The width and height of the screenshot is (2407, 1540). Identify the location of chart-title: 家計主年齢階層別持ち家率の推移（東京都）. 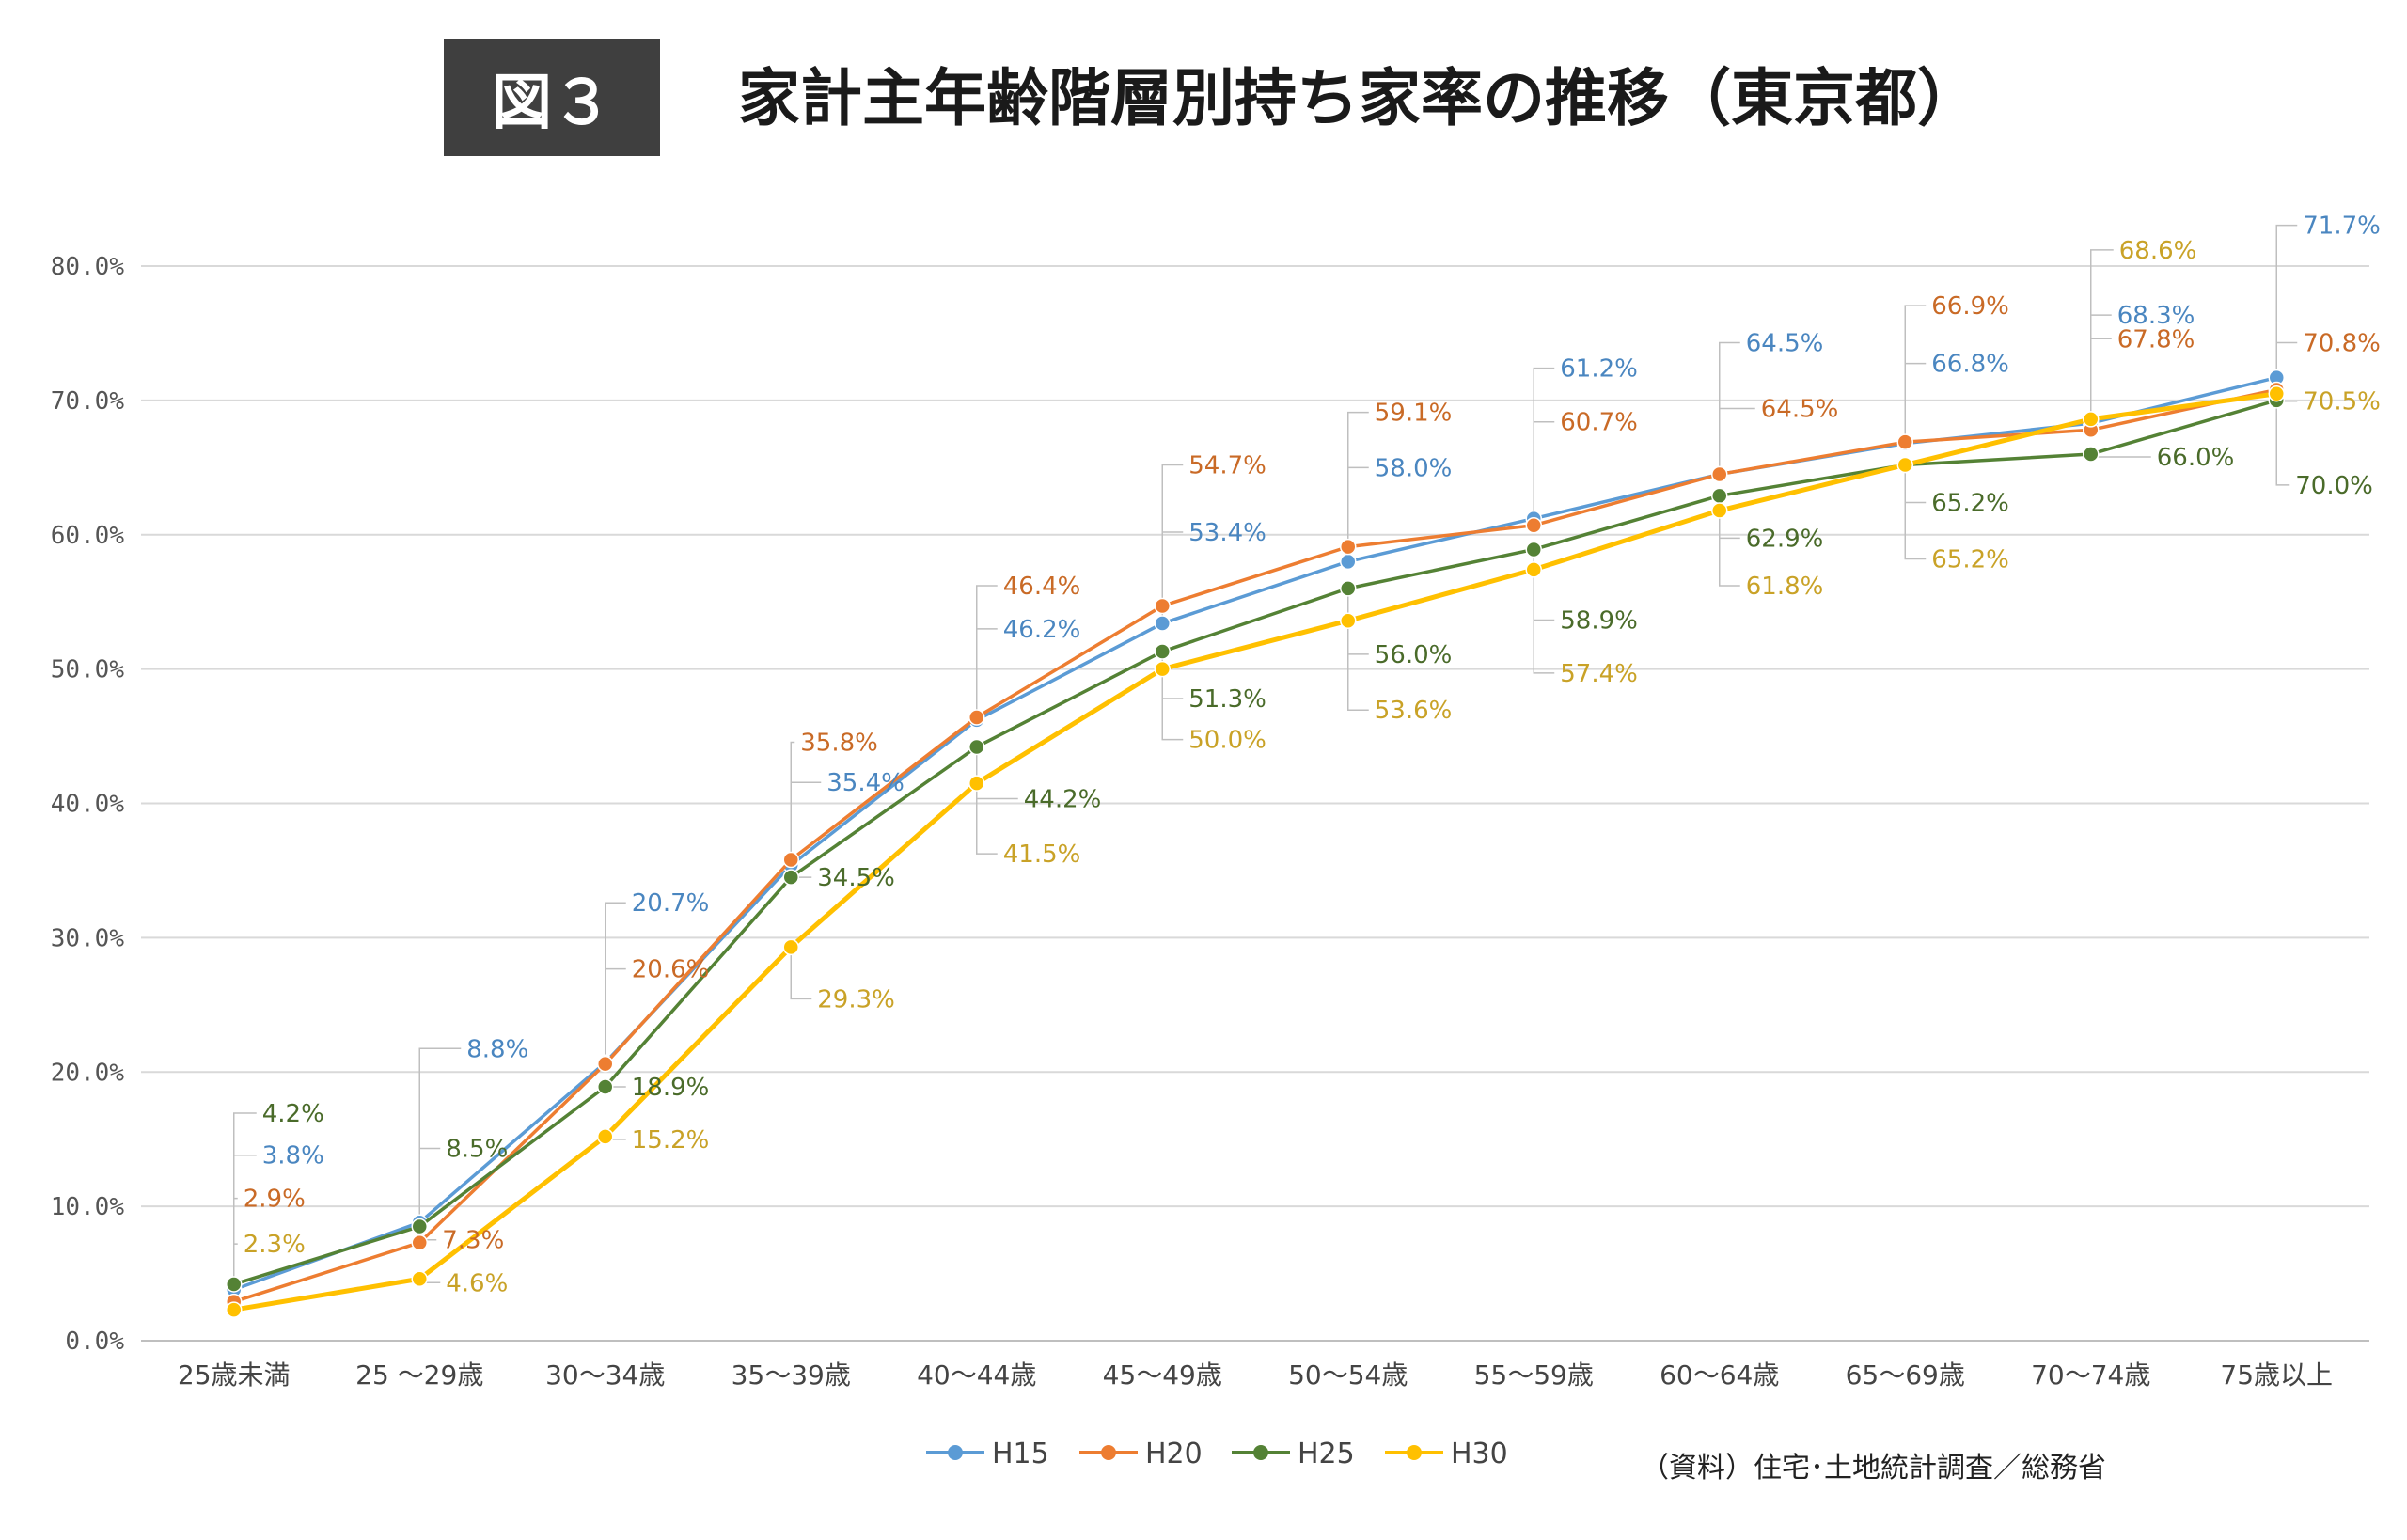
(1358, 98).